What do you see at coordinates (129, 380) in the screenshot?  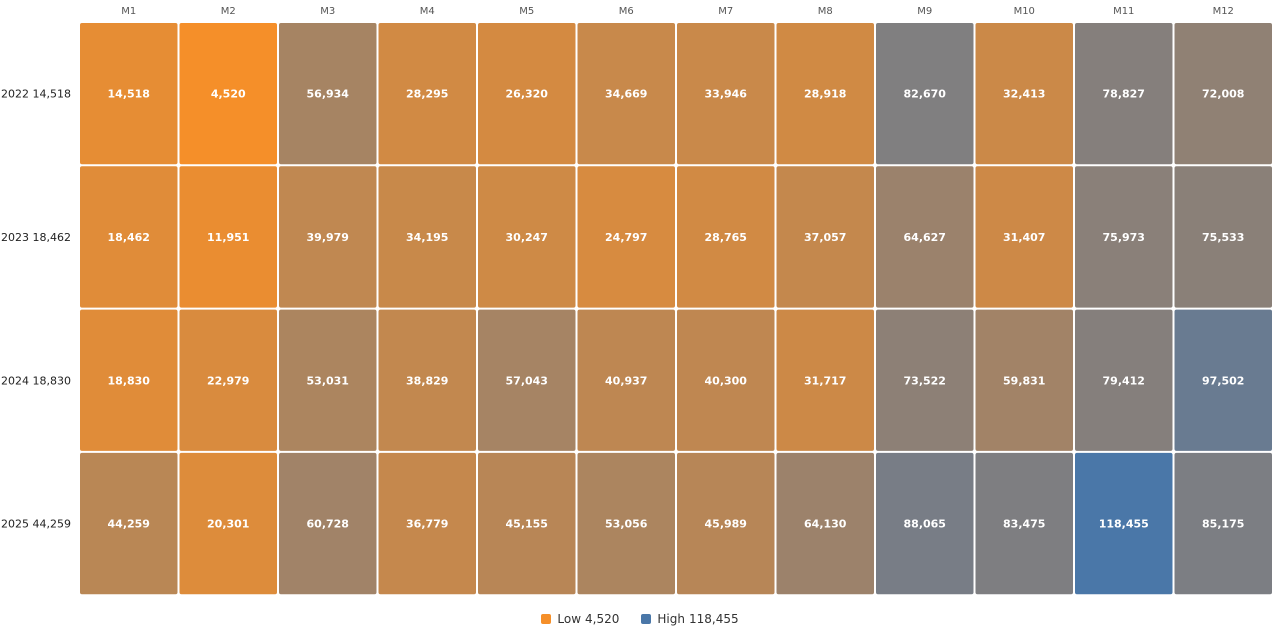 I see `cell-value-label: 18,830` at bounding box center [129, 380].